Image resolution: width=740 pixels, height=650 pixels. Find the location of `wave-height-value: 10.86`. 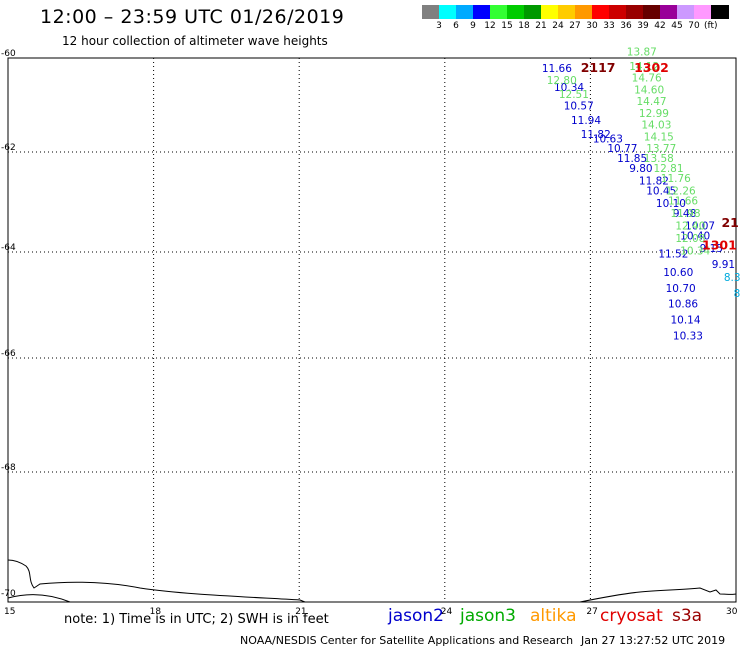

wave-height-value: 10.86 is located at coordinates (683, 305).